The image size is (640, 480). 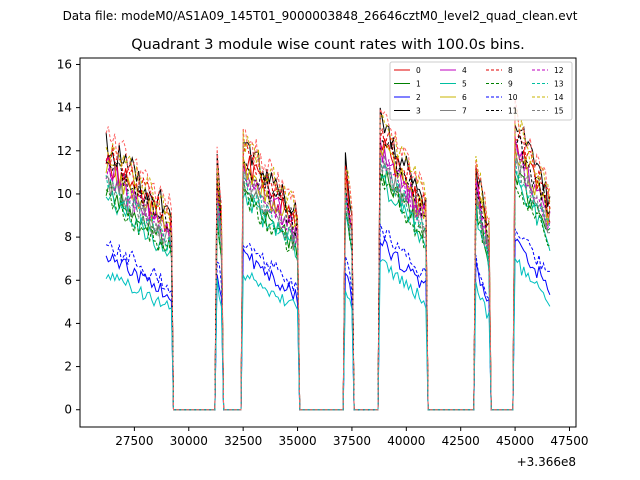 I want to click on legend-label: 6, so click(x=464, y=97).